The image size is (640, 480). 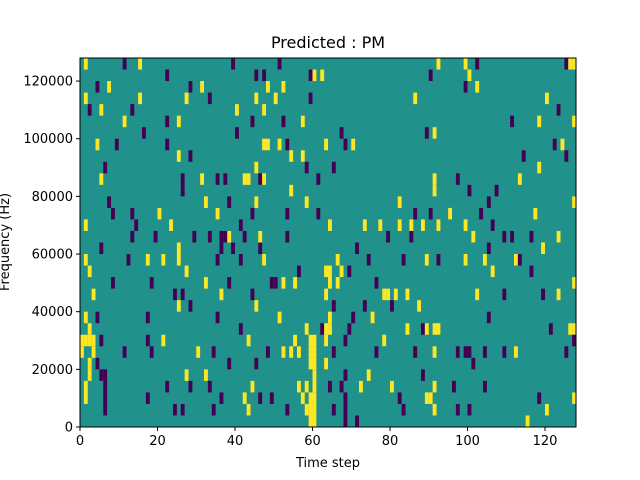 What do you see at coordinates (48, 82) in the screenshot?
I see `y-tick-label: 120000` at bounding box center [48, 82].